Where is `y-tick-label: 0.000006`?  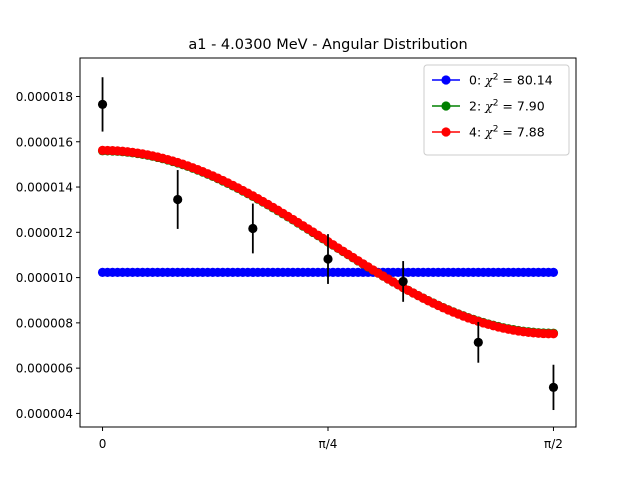 y-tick-label: 0.000006 is located at coordinates (44, 369).